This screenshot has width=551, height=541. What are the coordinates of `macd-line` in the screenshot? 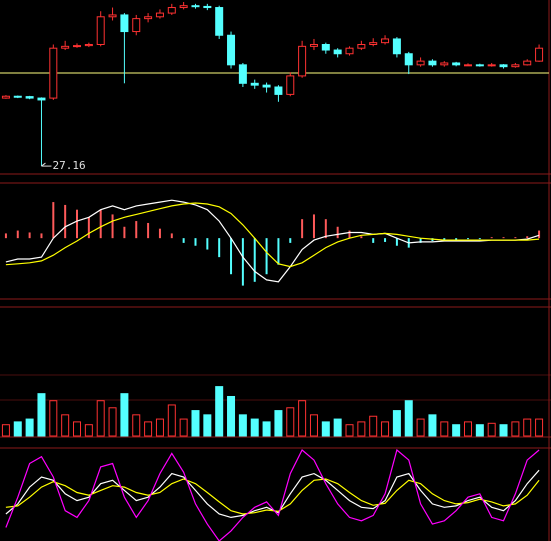 It's located at (272, 235).